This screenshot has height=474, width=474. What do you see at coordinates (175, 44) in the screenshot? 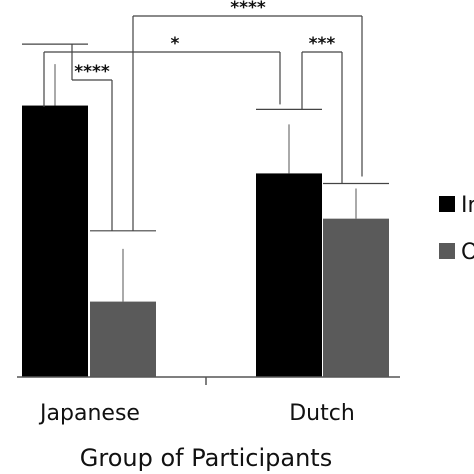
I see `sig-label-japanese-vs-dutch: *` at bounding box center [175, 44].